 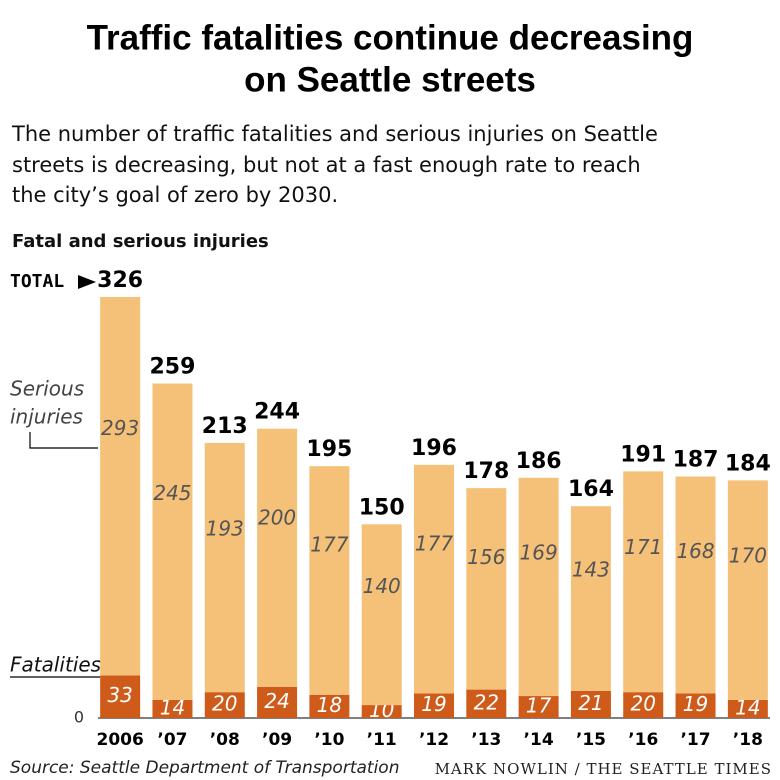 I want to click on total-label: 186, so click(x=539, y=461).